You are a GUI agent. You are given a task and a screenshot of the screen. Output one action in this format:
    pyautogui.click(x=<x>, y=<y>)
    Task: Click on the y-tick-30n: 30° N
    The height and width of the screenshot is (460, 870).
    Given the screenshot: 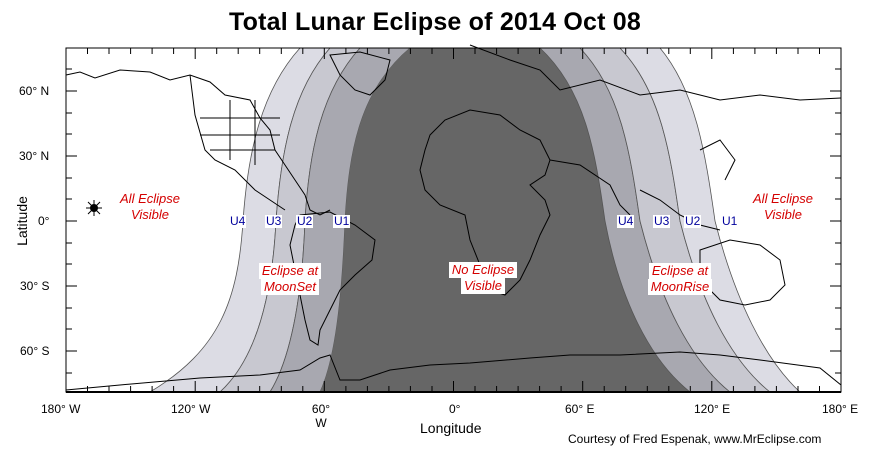 What is the action you would take?
    pyautogui.click(x=34, y=156)
    